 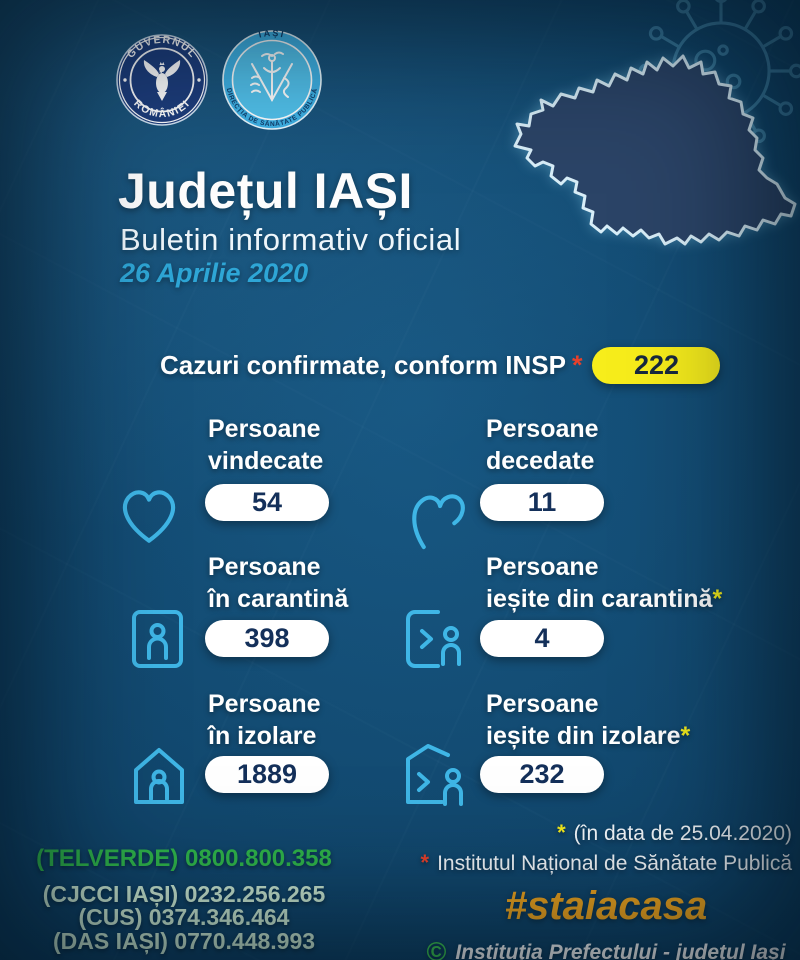 I want to click on heart-icon, so click(x=149, y=514).